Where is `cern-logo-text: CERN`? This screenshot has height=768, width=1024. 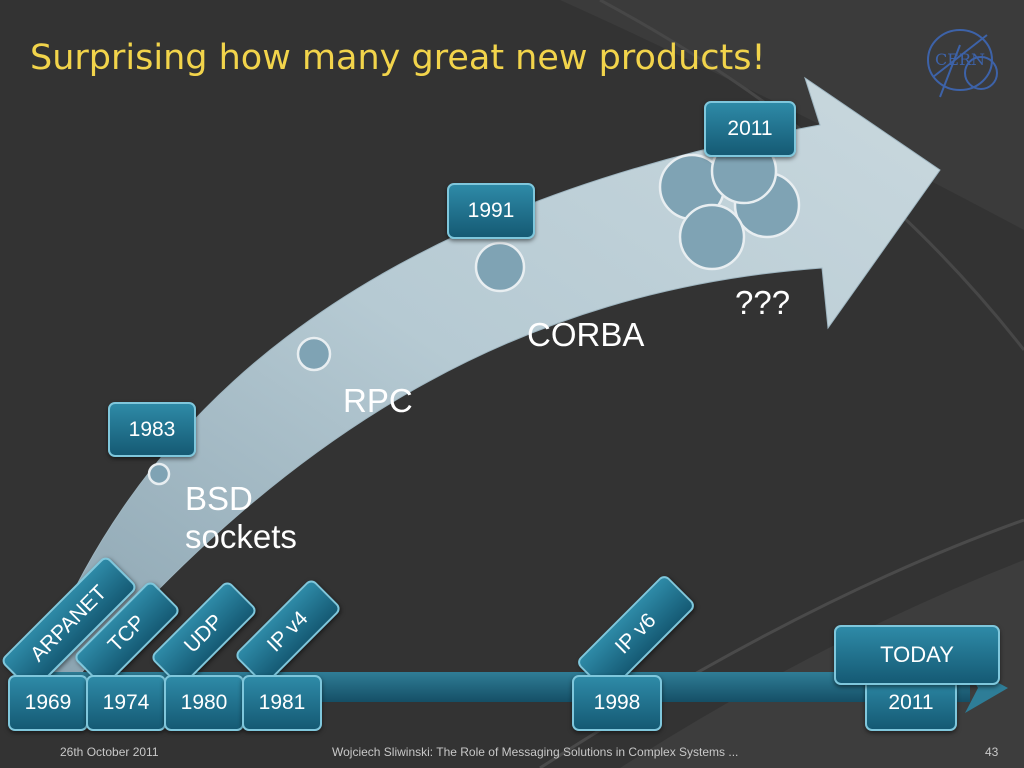 cern-logo-text: CERN is located at coordinates (960, 59).